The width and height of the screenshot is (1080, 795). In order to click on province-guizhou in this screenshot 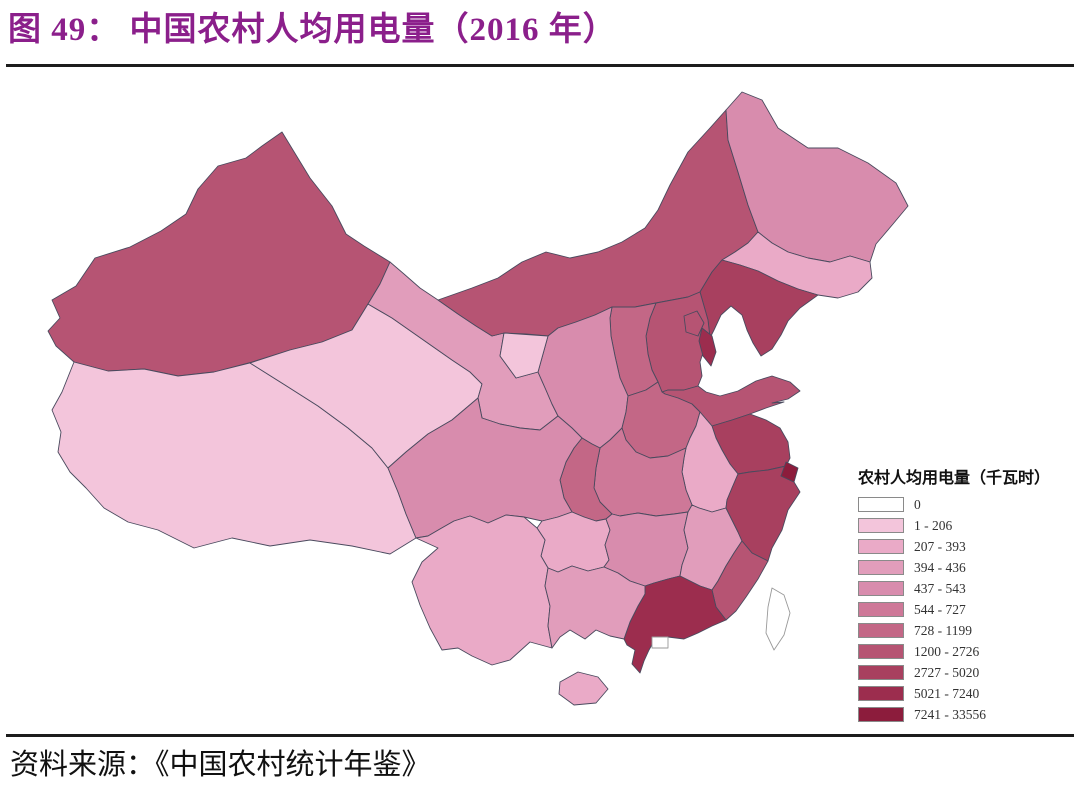, I will do `click(573, 542)`.